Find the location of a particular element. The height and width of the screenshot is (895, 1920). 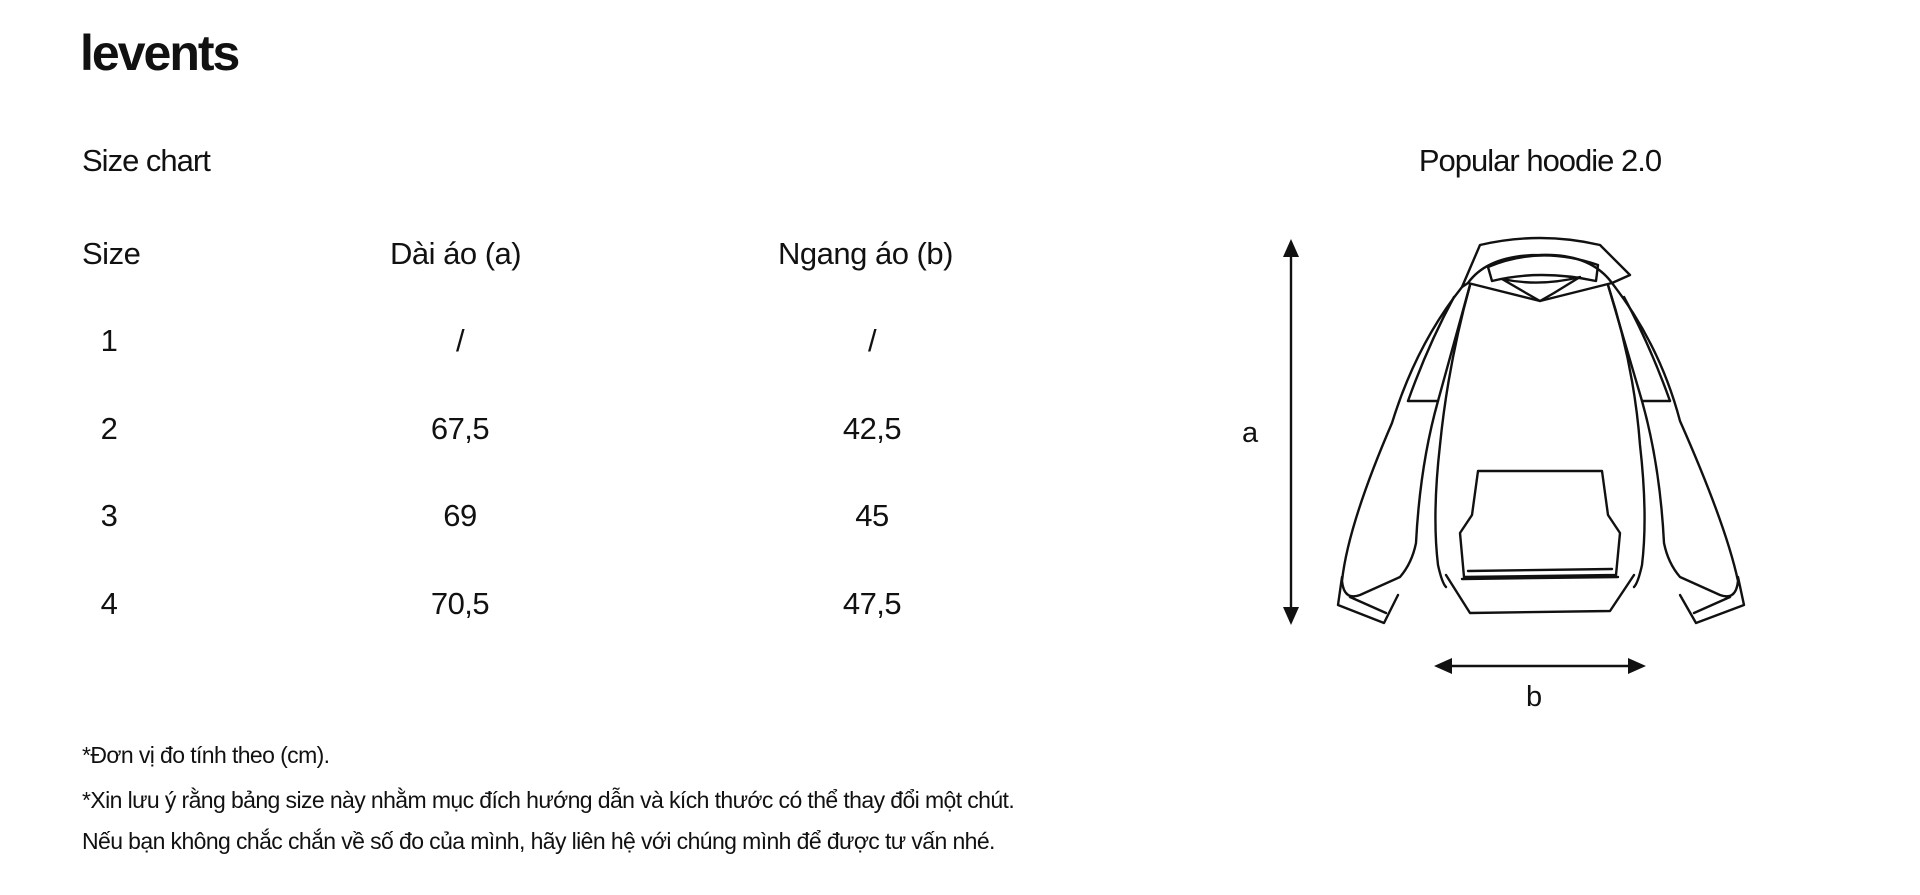

hoodie-illustration is located at coordinates (1541, 430).